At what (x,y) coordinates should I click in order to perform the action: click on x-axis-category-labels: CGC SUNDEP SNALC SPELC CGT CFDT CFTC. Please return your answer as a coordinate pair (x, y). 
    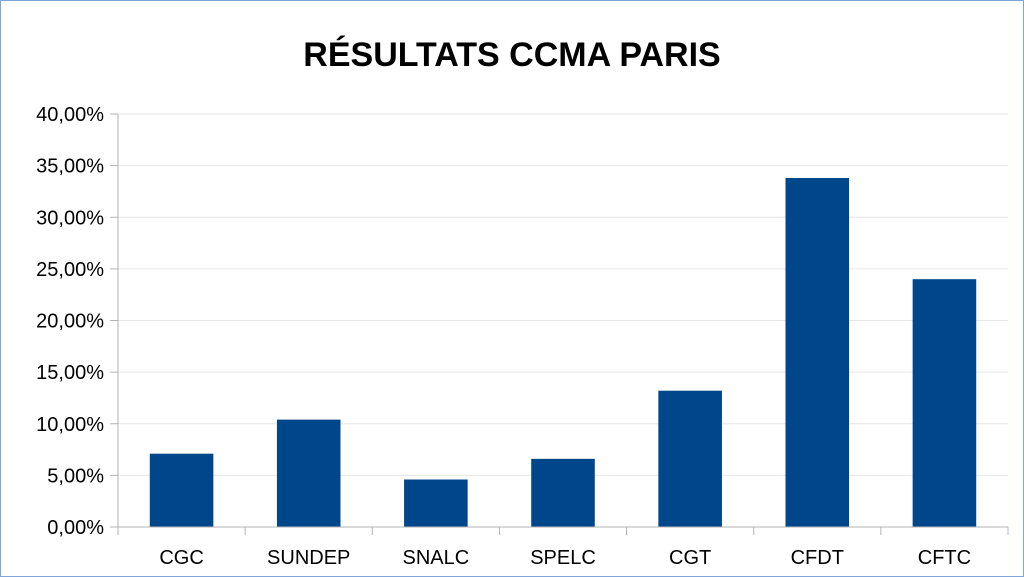
    Looking at the image, I should click on (565, 558).